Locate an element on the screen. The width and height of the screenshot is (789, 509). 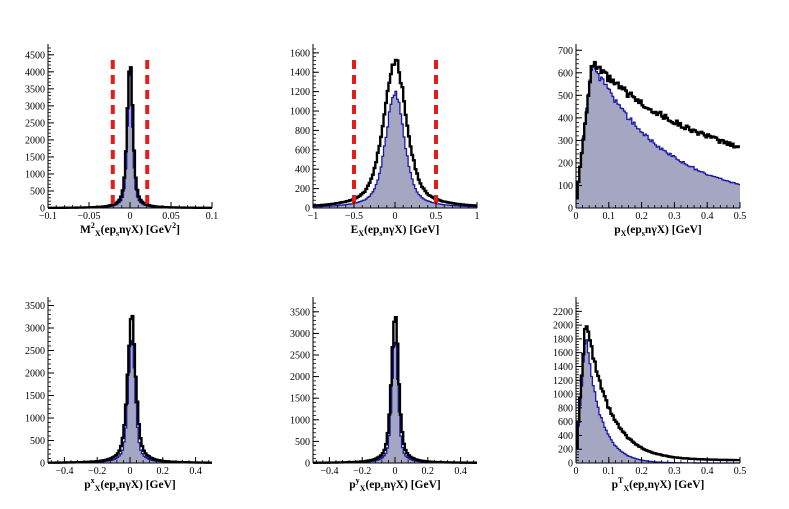
x-tick-label: 1 is located at coordinates (477, 216).